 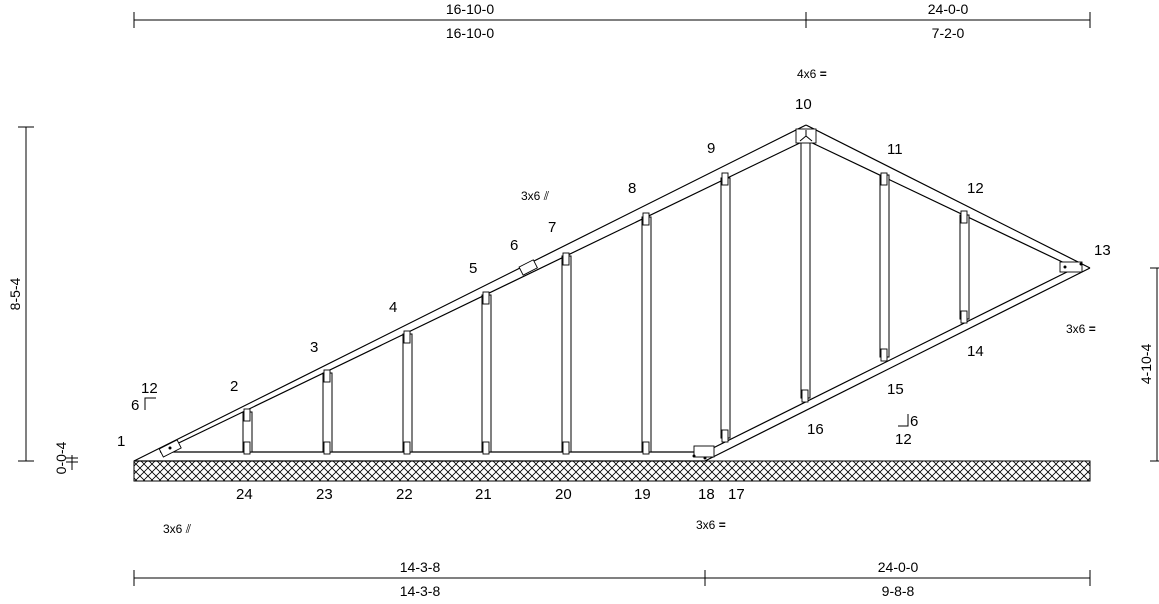 I want to click on joint-label: 15, so click(x=895, y=389).